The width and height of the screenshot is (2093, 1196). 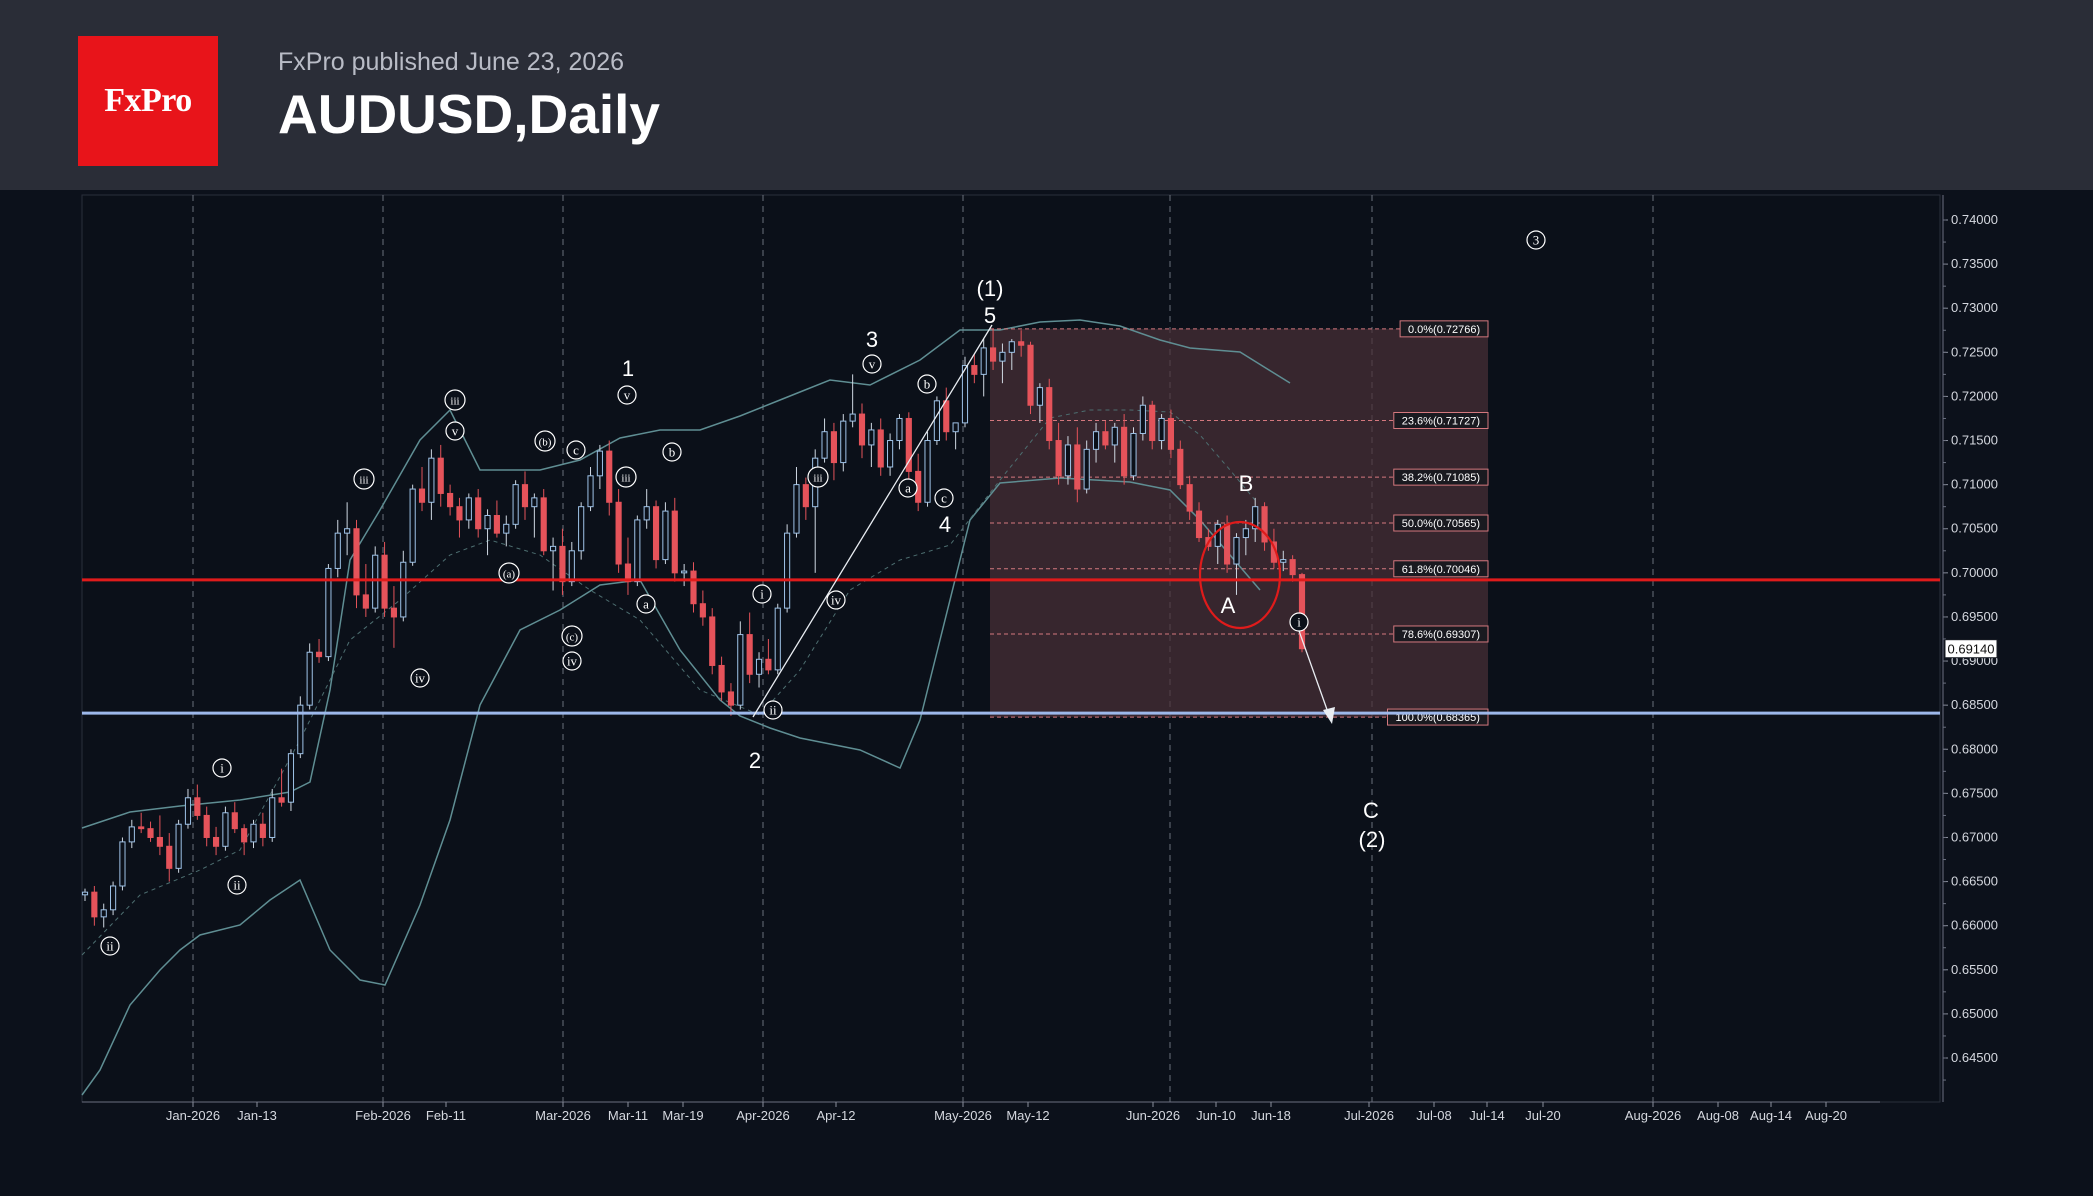 What do you see at coordinates (1971, 649) in the screenshot?
I see `current-price-label: 0.69140` at bounding box center [1971, 649].